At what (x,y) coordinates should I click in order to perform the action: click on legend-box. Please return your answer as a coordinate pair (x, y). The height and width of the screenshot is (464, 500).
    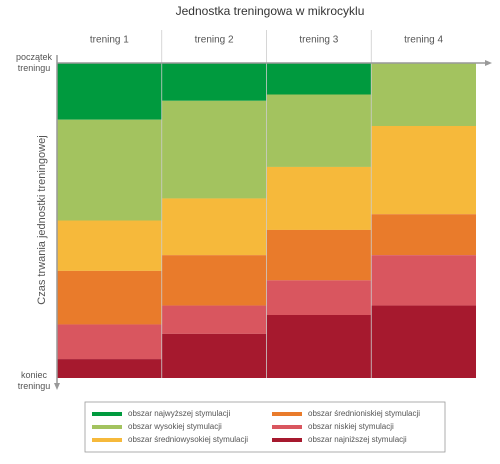
    Looking at the image, I should click on (265, 427).